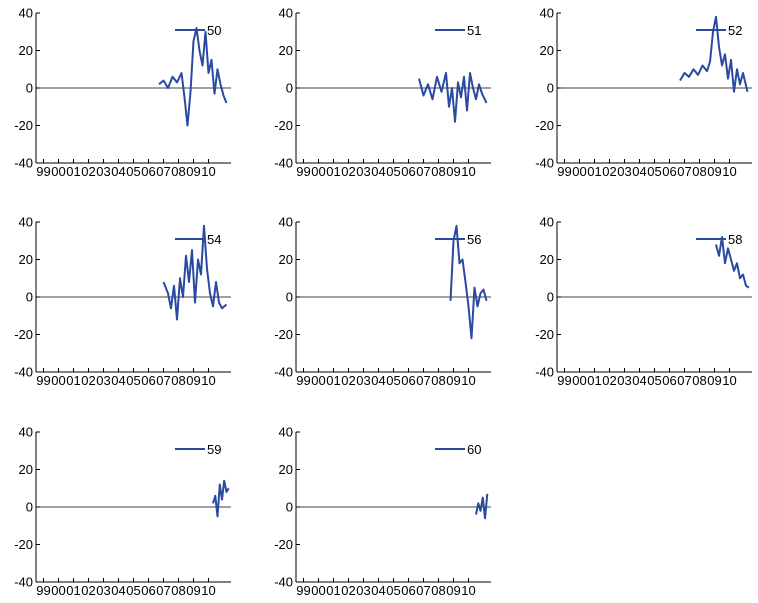  I want to click on panel-58: -40 -20 0 20 40 99 00 01 02 03 04 05 06 07 08 09 10 58, so click(643, 301).